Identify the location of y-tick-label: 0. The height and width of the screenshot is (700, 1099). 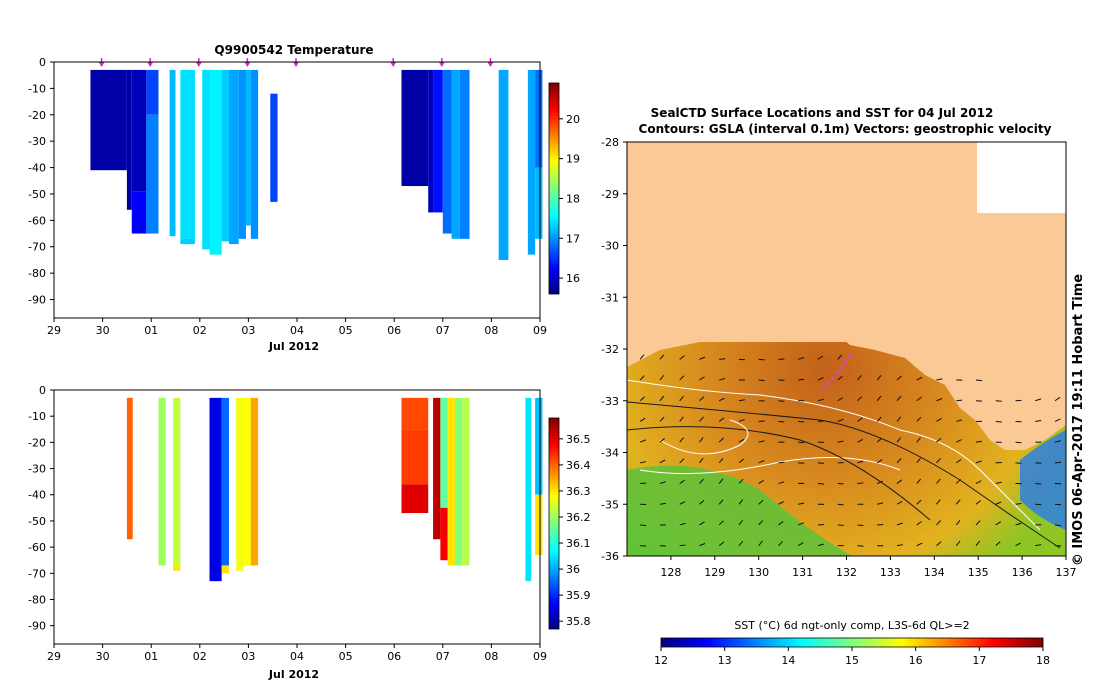
(42, 62).